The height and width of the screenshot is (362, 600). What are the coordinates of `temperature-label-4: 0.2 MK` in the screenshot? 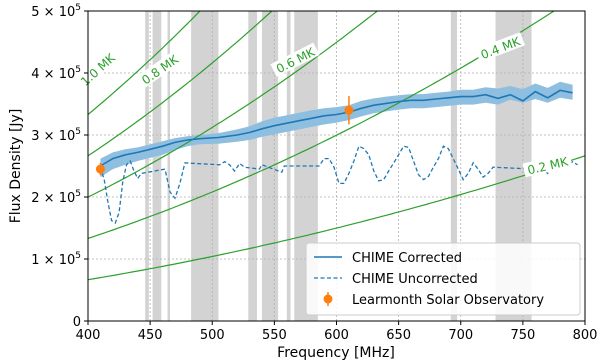 It's located at (548, 165).